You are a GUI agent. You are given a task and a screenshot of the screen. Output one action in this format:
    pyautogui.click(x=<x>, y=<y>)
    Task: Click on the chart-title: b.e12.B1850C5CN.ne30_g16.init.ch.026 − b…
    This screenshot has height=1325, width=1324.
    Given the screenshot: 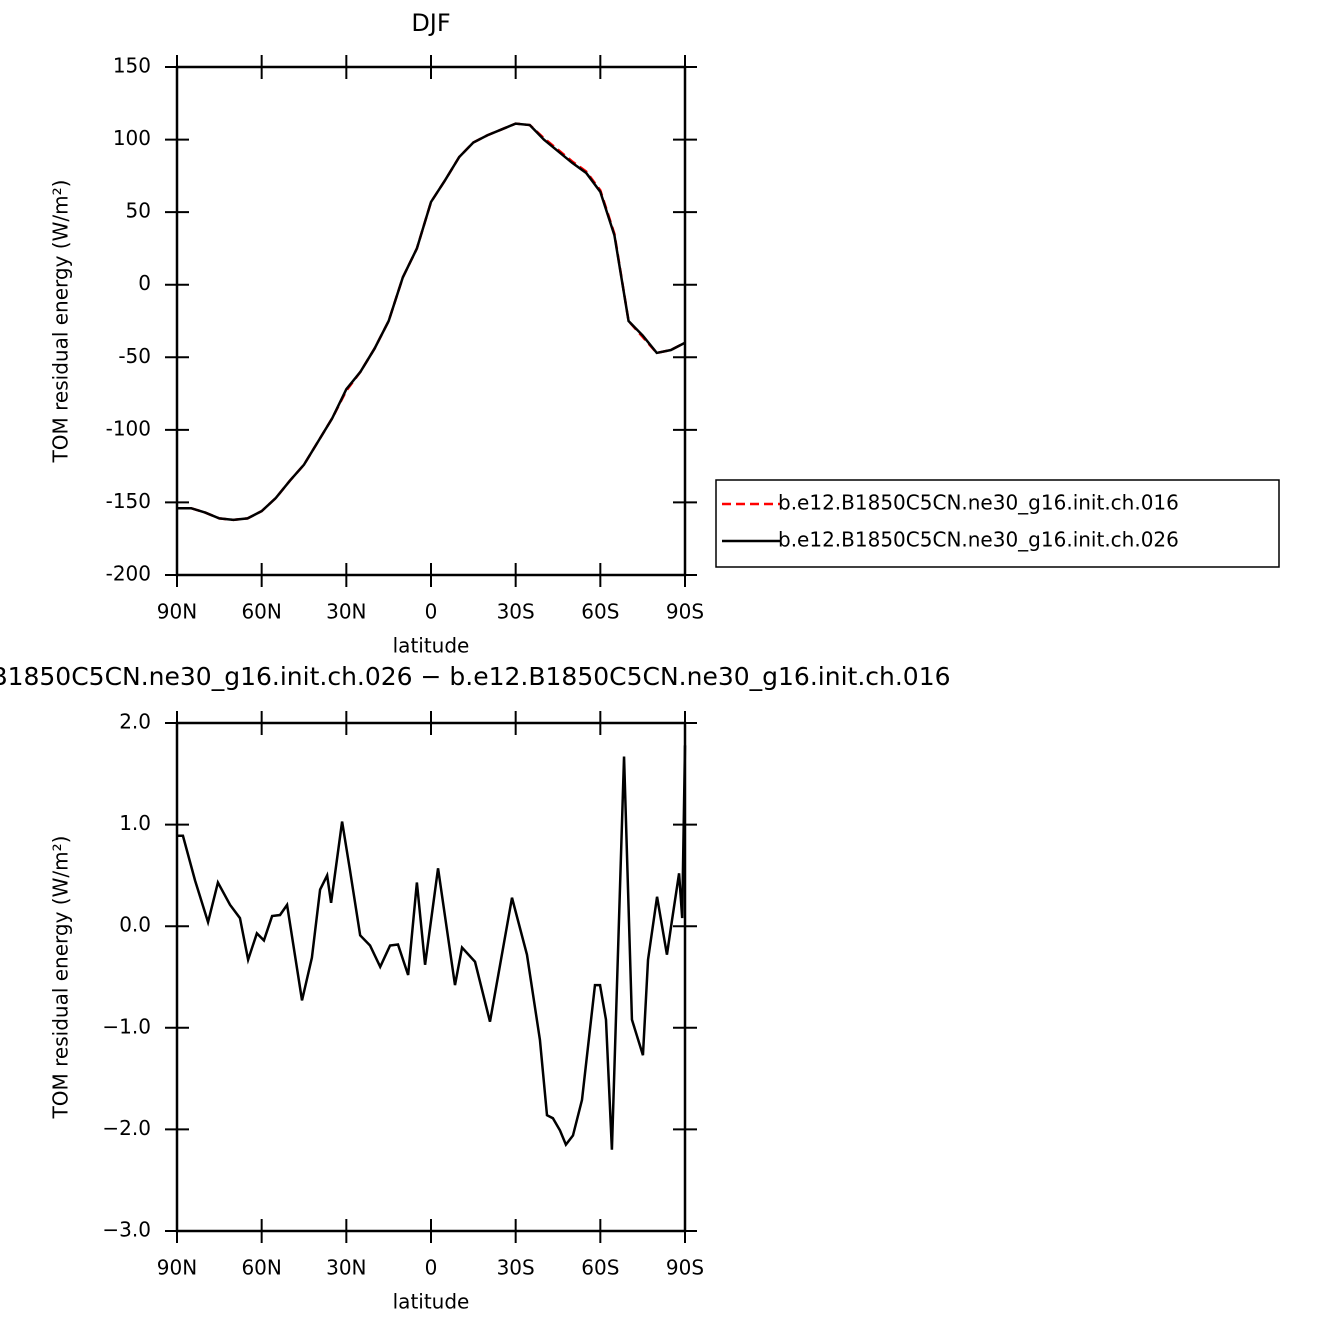 What is the action you would take?
    pyautogui.click(x=475, y=676)
    